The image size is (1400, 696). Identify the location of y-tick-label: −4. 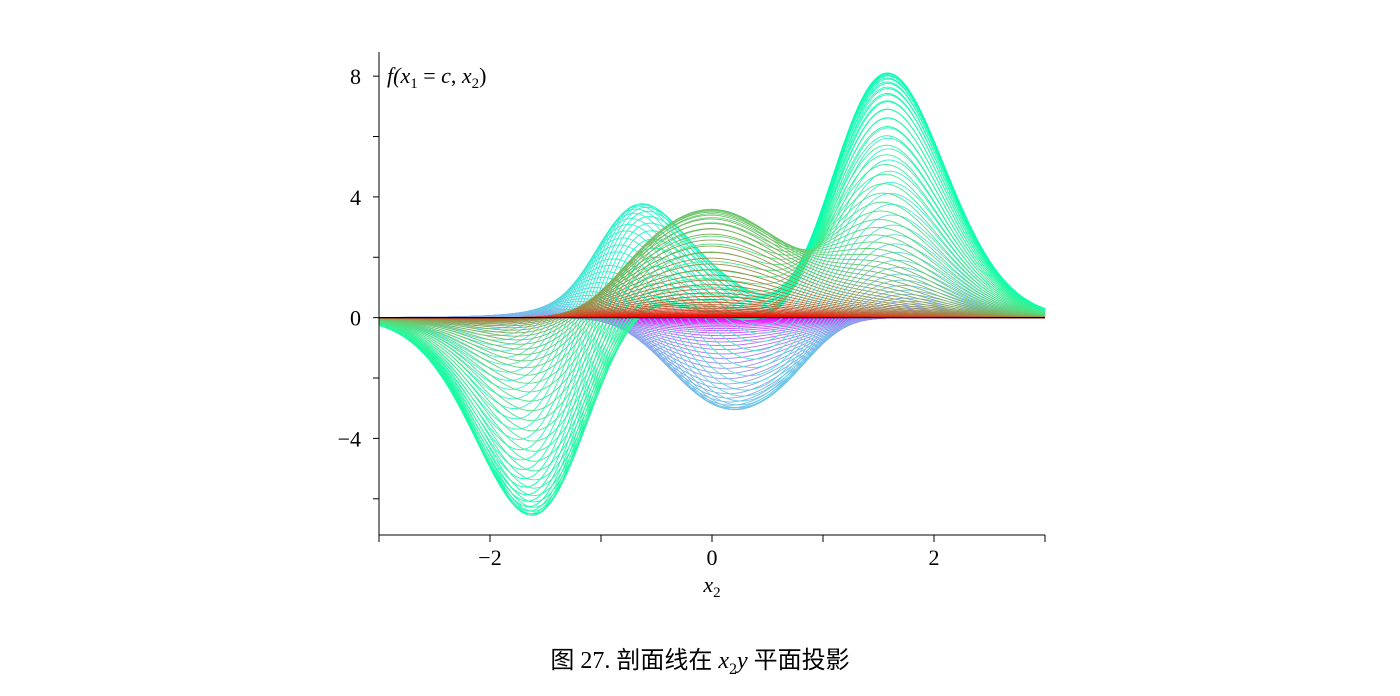
(349, 438).